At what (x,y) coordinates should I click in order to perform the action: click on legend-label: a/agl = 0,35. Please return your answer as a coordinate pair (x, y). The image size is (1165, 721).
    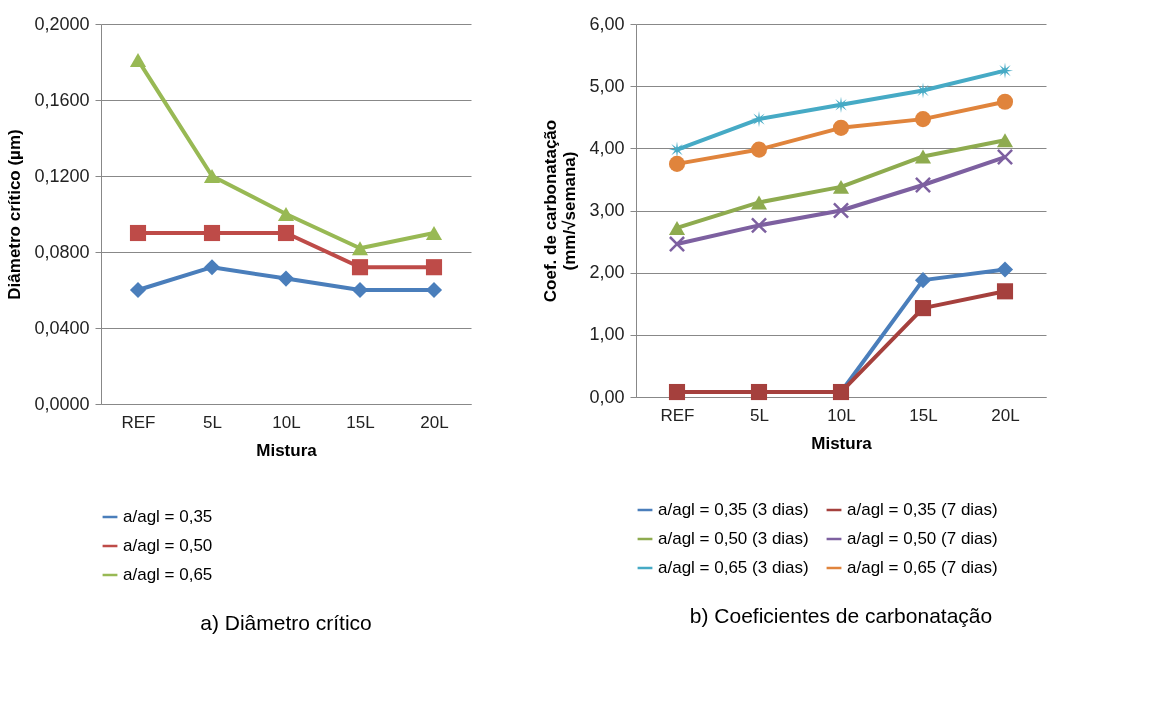
    Looking at the image, I should click on (168, 516).